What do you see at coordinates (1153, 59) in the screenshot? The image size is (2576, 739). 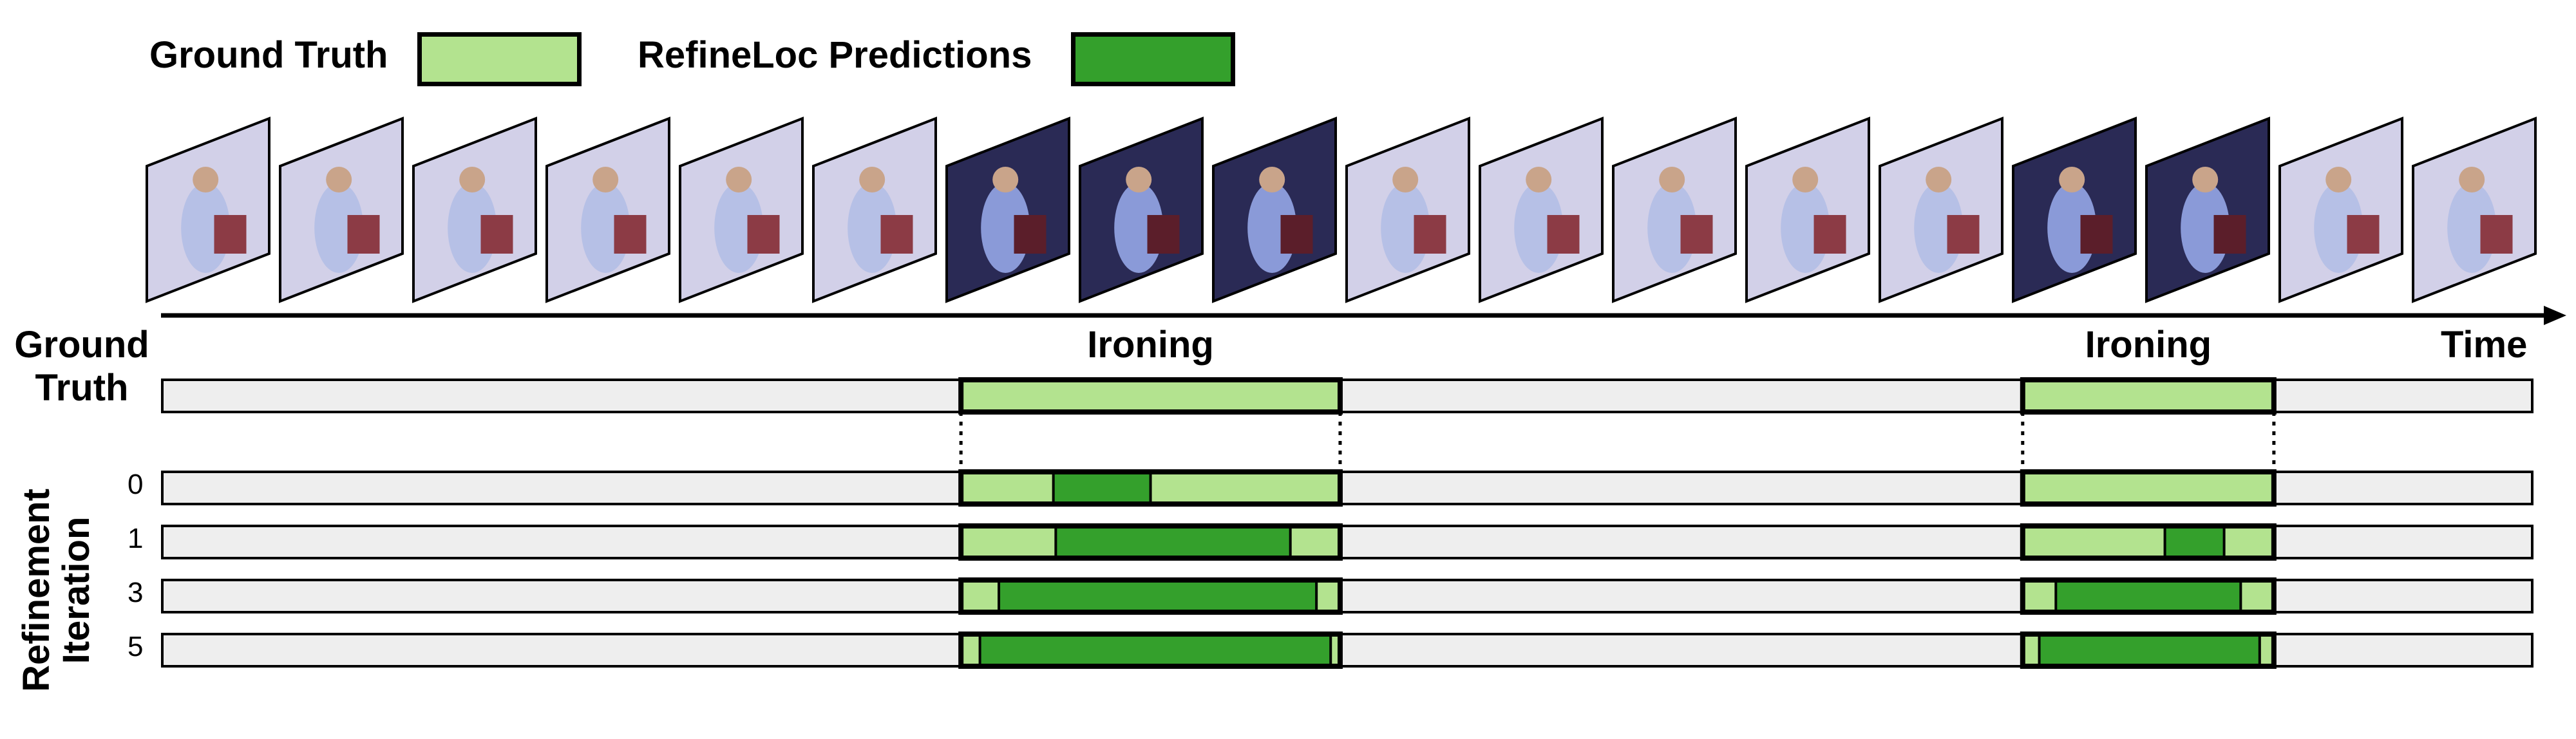 I see `legend-predictions-swatch` at bounding box center [1153, 59].